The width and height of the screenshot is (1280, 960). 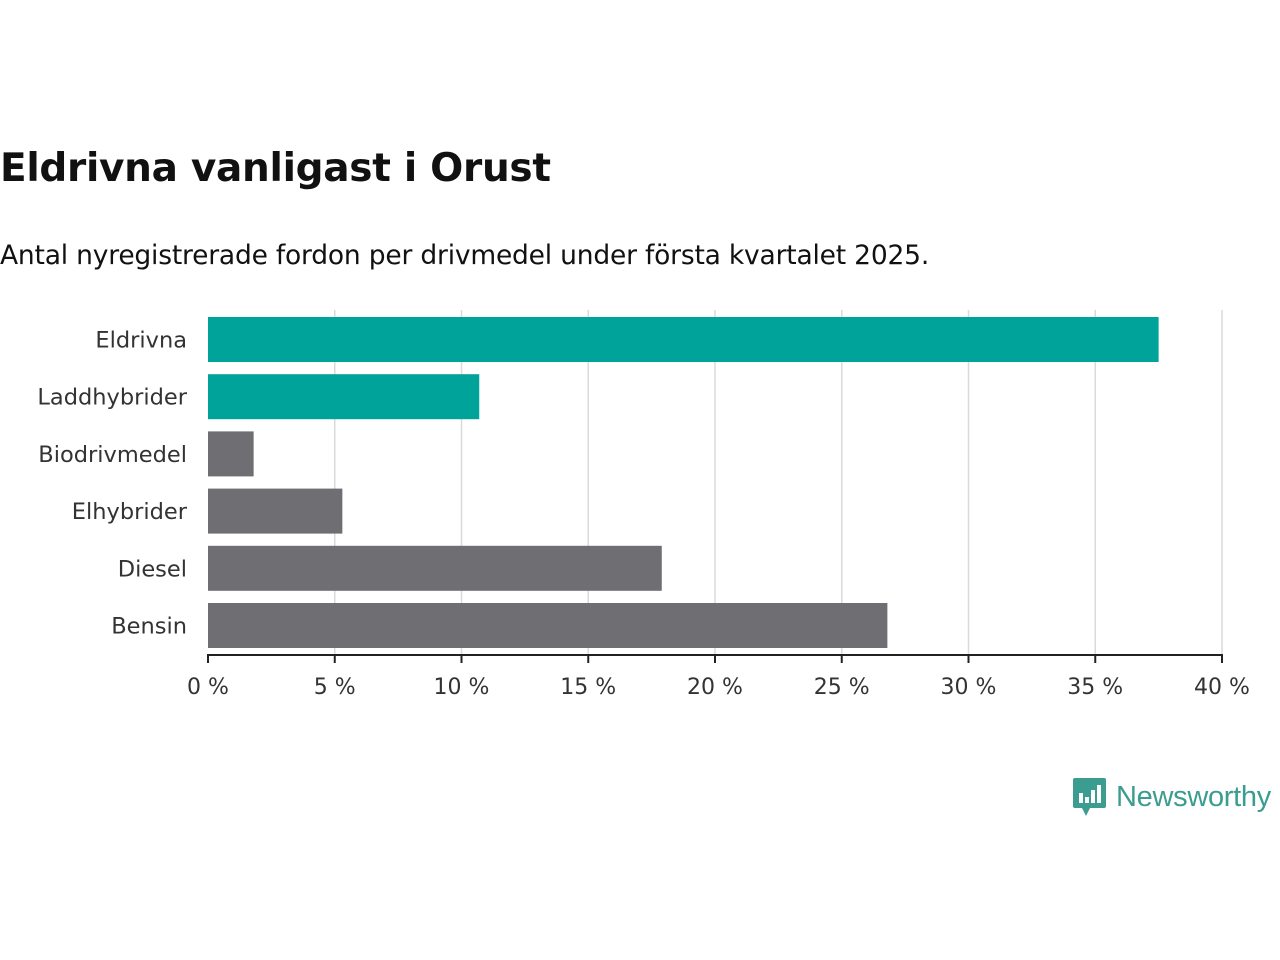 What do you see at coordinates (435, 568) in the screenshot?
I see `bar-diesel` at bounding box center [435, 568].